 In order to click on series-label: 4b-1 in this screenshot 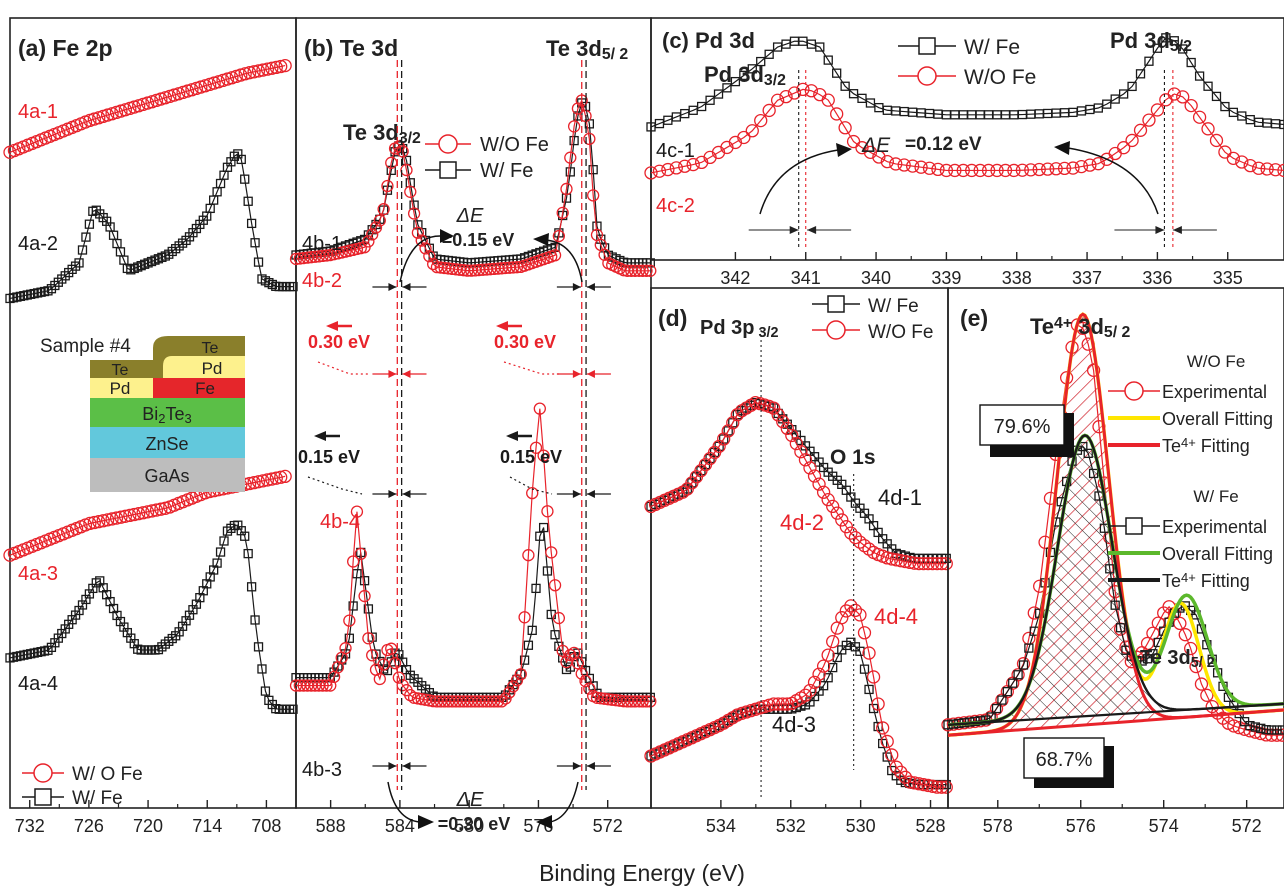, I will do `click(322, 244)`.